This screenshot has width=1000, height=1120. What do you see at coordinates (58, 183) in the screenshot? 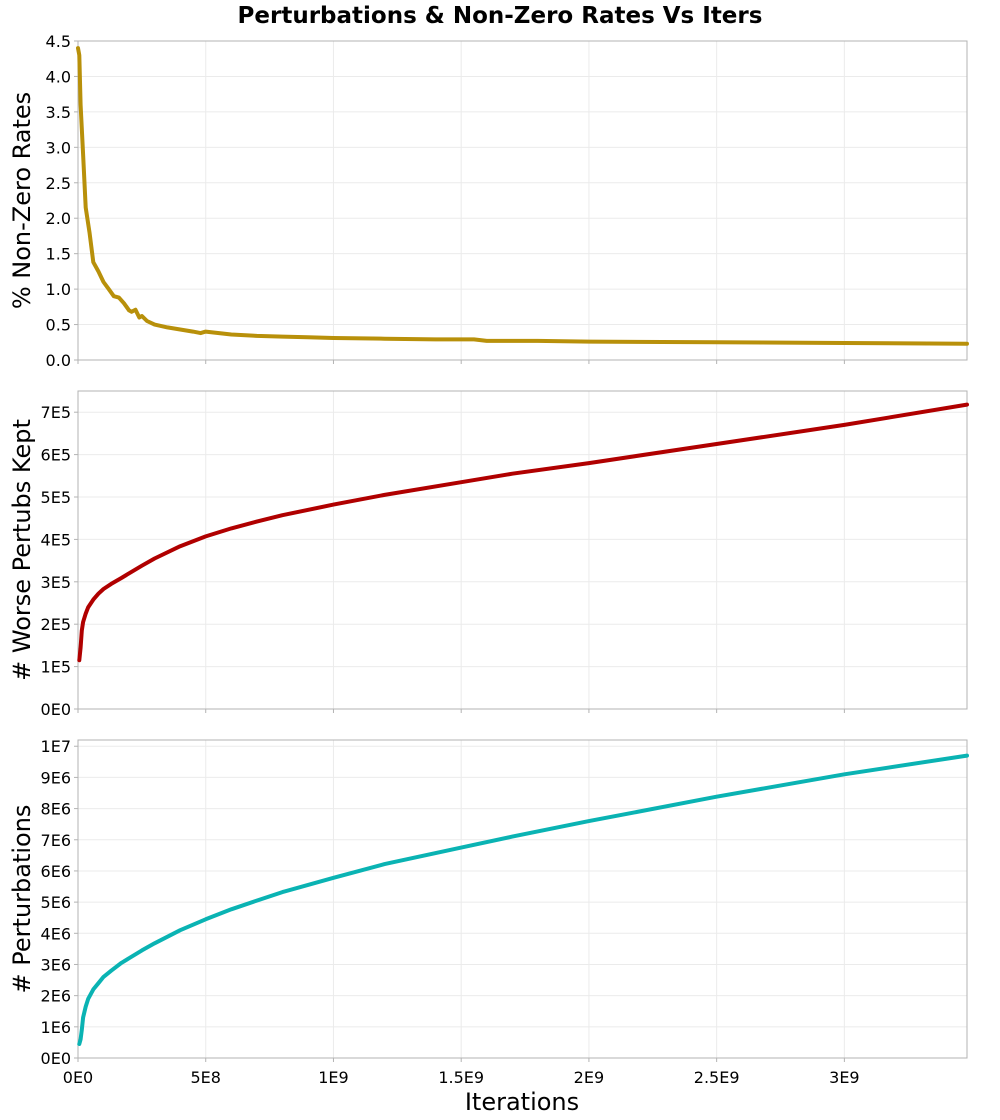
I see `nonzero-rates-y-tick-label-5: 2.5` at bounding box center [58, 183].